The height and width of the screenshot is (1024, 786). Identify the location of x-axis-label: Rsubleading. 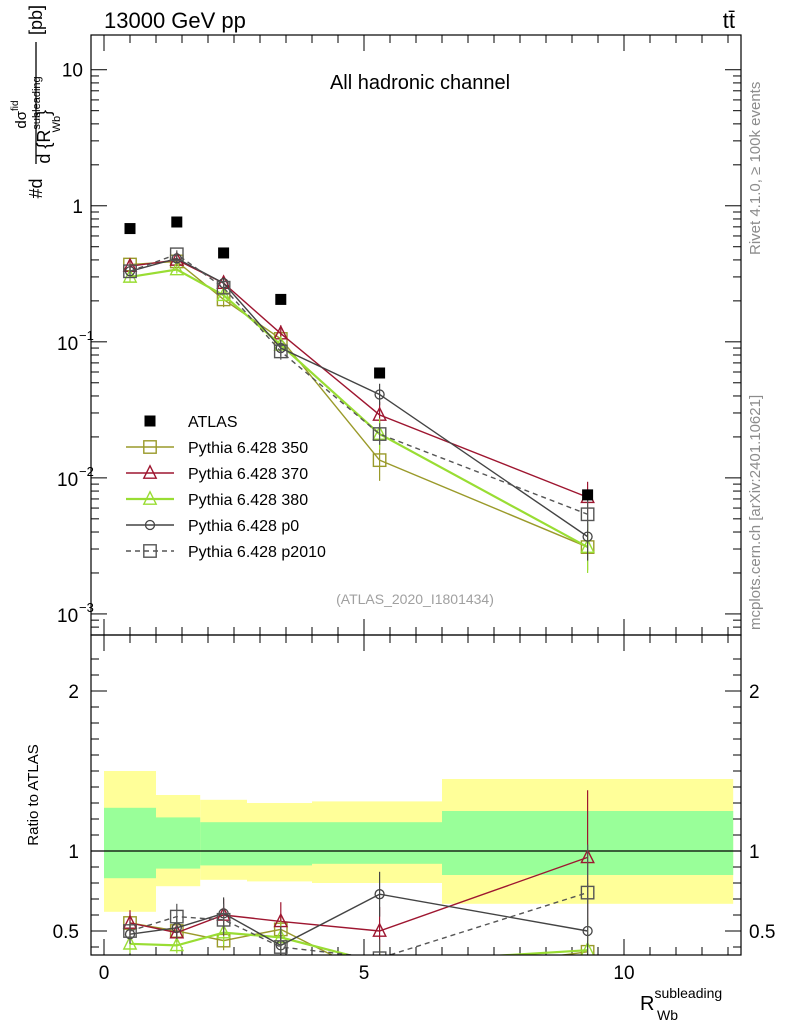
(681, 1000).